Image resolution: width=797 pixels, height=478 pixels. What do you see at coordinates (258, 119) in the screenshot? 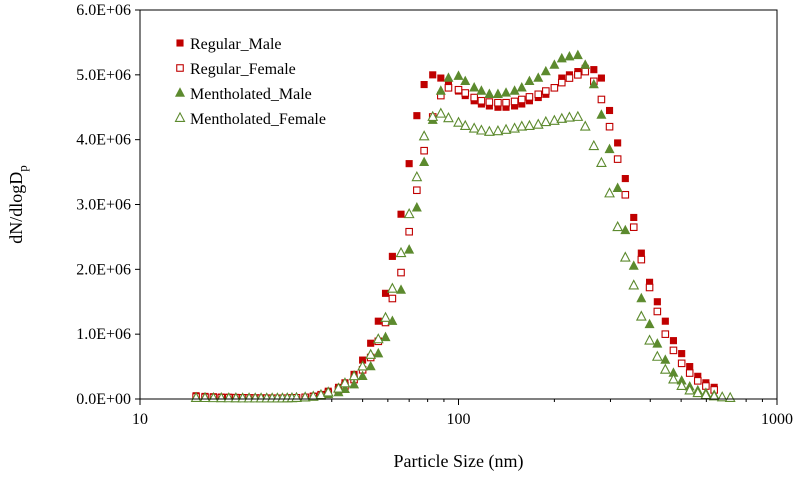
I see `legend-label: Mentholated_Female` at bounding box center [258, 119].